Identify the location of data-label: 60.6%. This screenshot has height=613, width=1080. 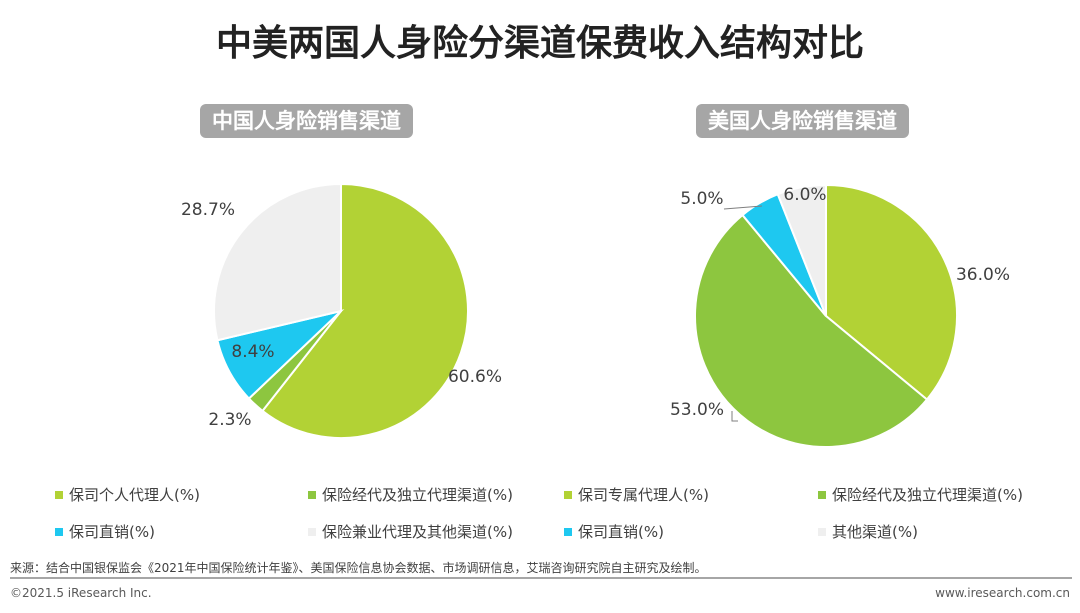
(475, 377).